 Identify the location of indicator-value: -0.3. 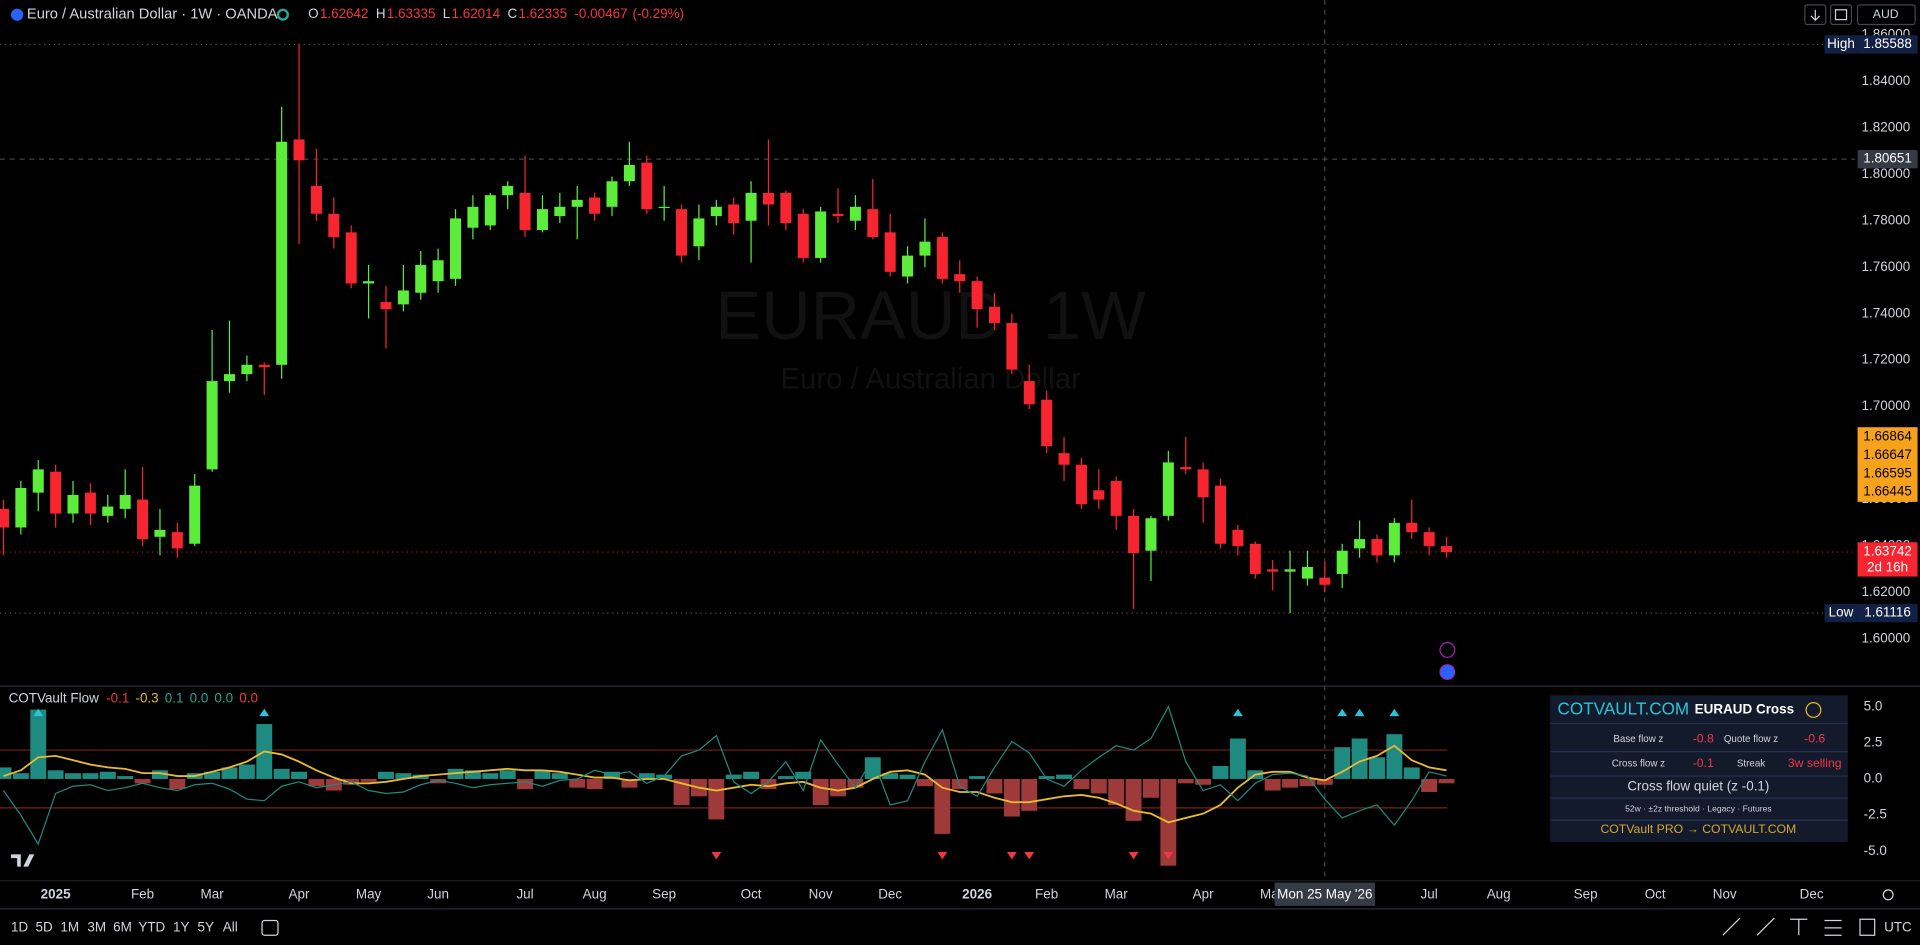
(146, 698).